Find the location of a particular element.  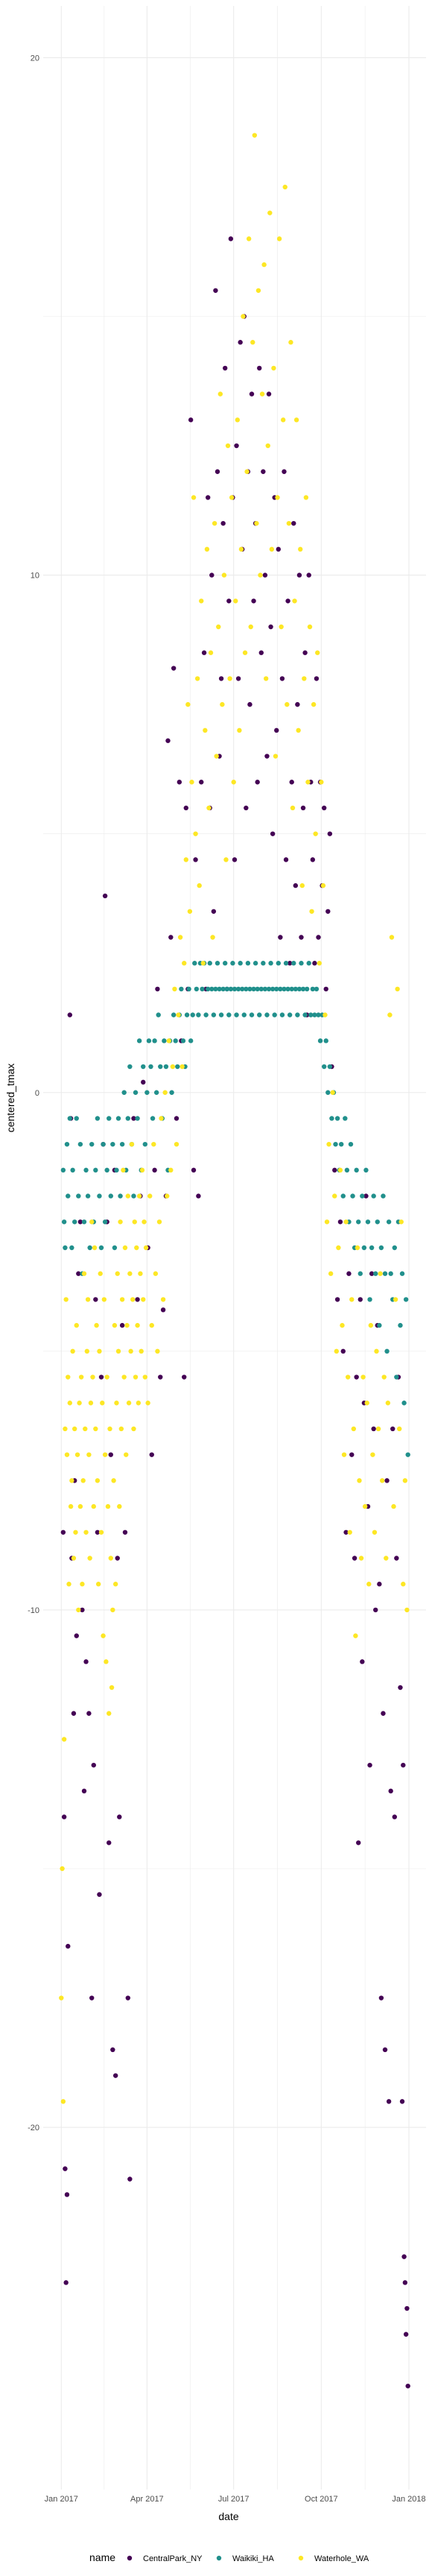

y-tick-label: -20 is located at coordinates (33, 2128).